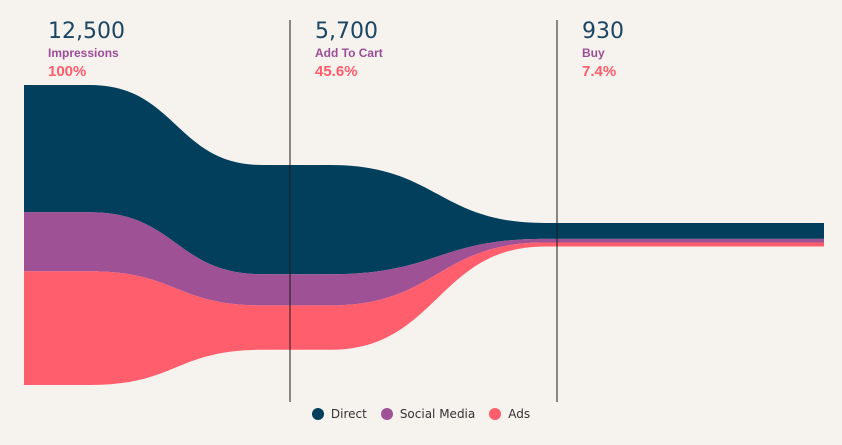 The height and width of the screenshot is (445, 842). What do you see at coordinates (519, 414) in the screenshot?
I see `legend-label: Ads` at bounding box center [519, 414].